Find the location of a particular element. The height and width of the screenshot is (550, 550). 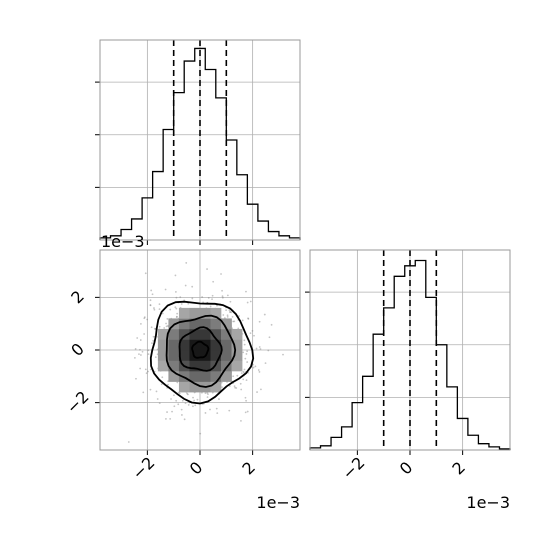

marginal-y-quantile-lines is located at coordinates (410, 350).